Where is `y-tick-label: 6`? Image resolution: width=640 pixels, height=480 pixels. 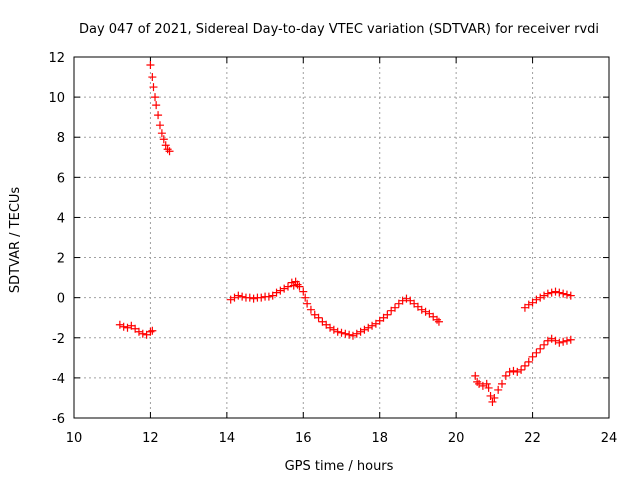 y-tick-label: 6 is located at coordinates (61, 178).